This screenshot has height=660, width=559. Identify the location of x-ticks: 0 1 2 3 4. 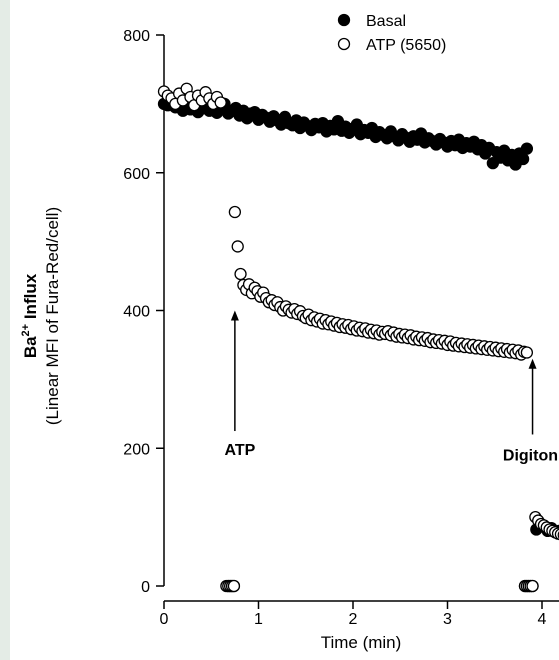
(353, 614).